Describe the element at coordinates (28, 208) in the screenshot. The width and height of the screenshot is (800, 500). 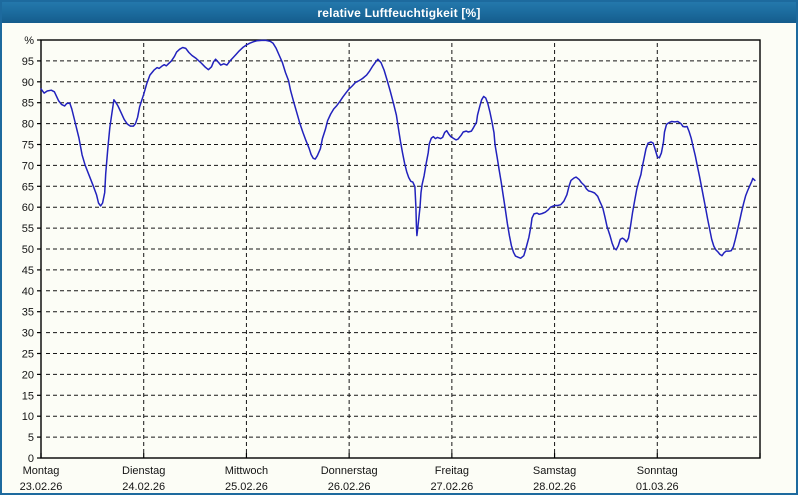
I see `y-axis-label: 60` at that location.